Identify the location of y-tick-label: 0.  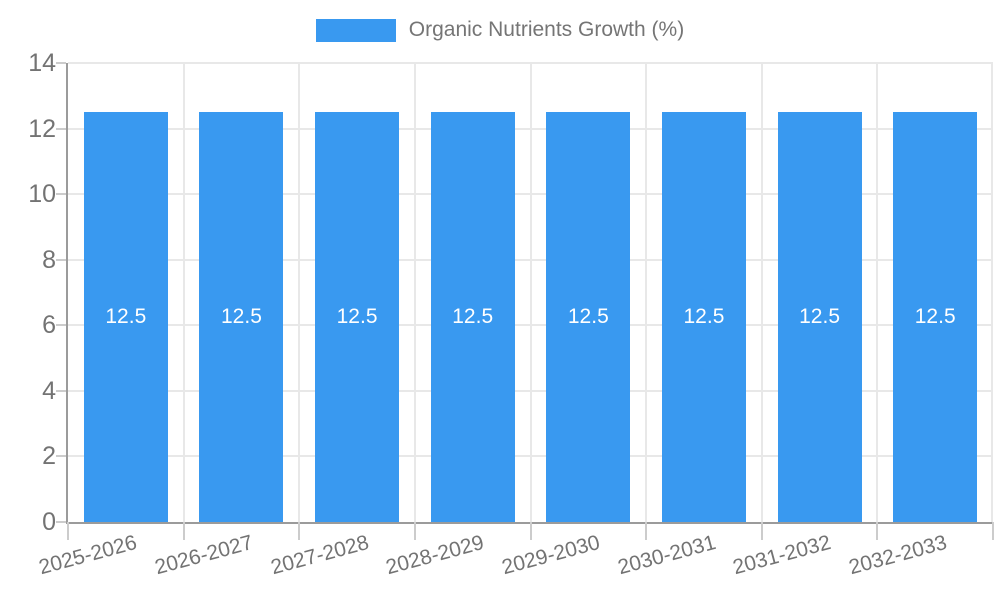
(49, 522).